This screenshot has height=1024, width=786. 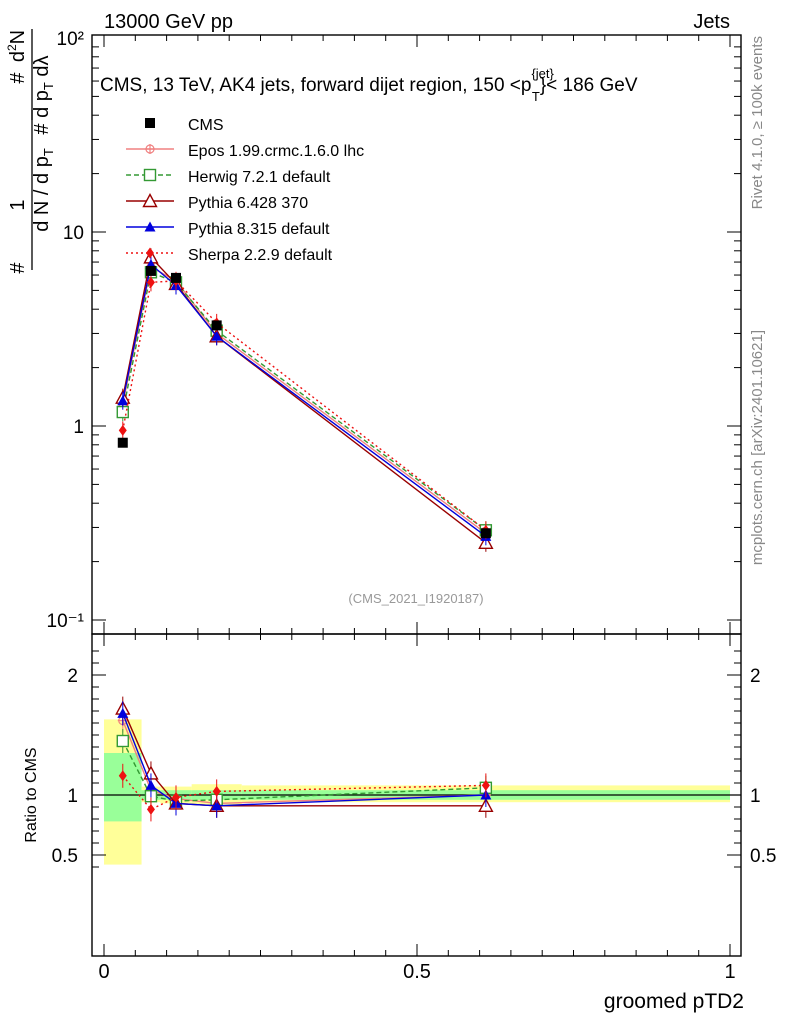 I want to click on energy-label: 13000 GeV pp, so click(x=168, y=22).